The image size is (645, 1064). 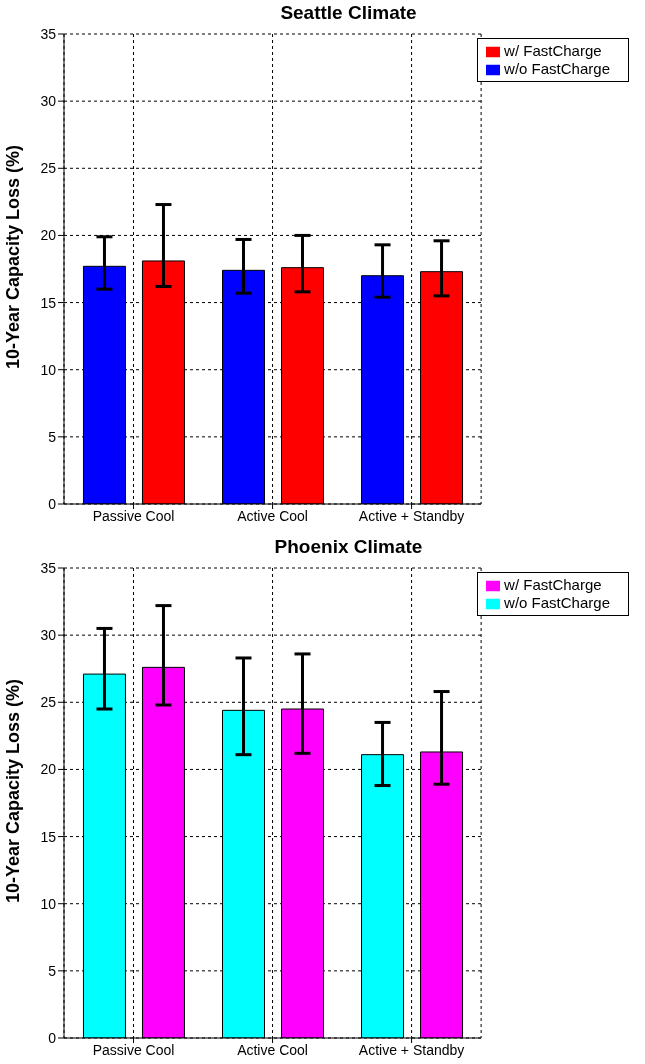 What do you see at coordinates (348, 547) in the screenshot?
I see `chart-title: Phoenix Climate` at bounding box center [348, 547].